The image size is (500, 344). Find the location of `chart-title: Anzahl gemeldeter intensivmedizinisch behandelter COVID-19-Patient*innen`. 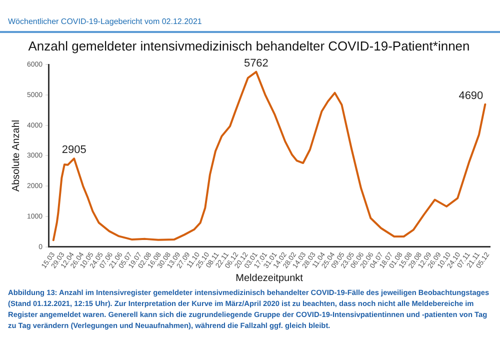

chart-title: Anzahl gemeldeter intensivmedizinisch behandelter COVID-19-Patient*innen is located at coordinates (249, 46).